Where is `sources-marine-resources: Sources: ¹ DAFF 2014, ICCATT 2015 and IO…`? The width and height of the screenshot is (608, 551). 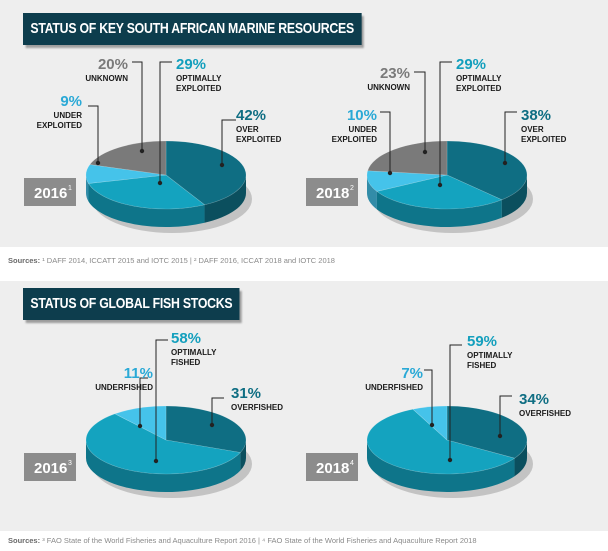
sources-marine-resources: Sources: ¹ DAFF 2014, ICCATT 2015 and IO… is located at coordinates (171, 260).